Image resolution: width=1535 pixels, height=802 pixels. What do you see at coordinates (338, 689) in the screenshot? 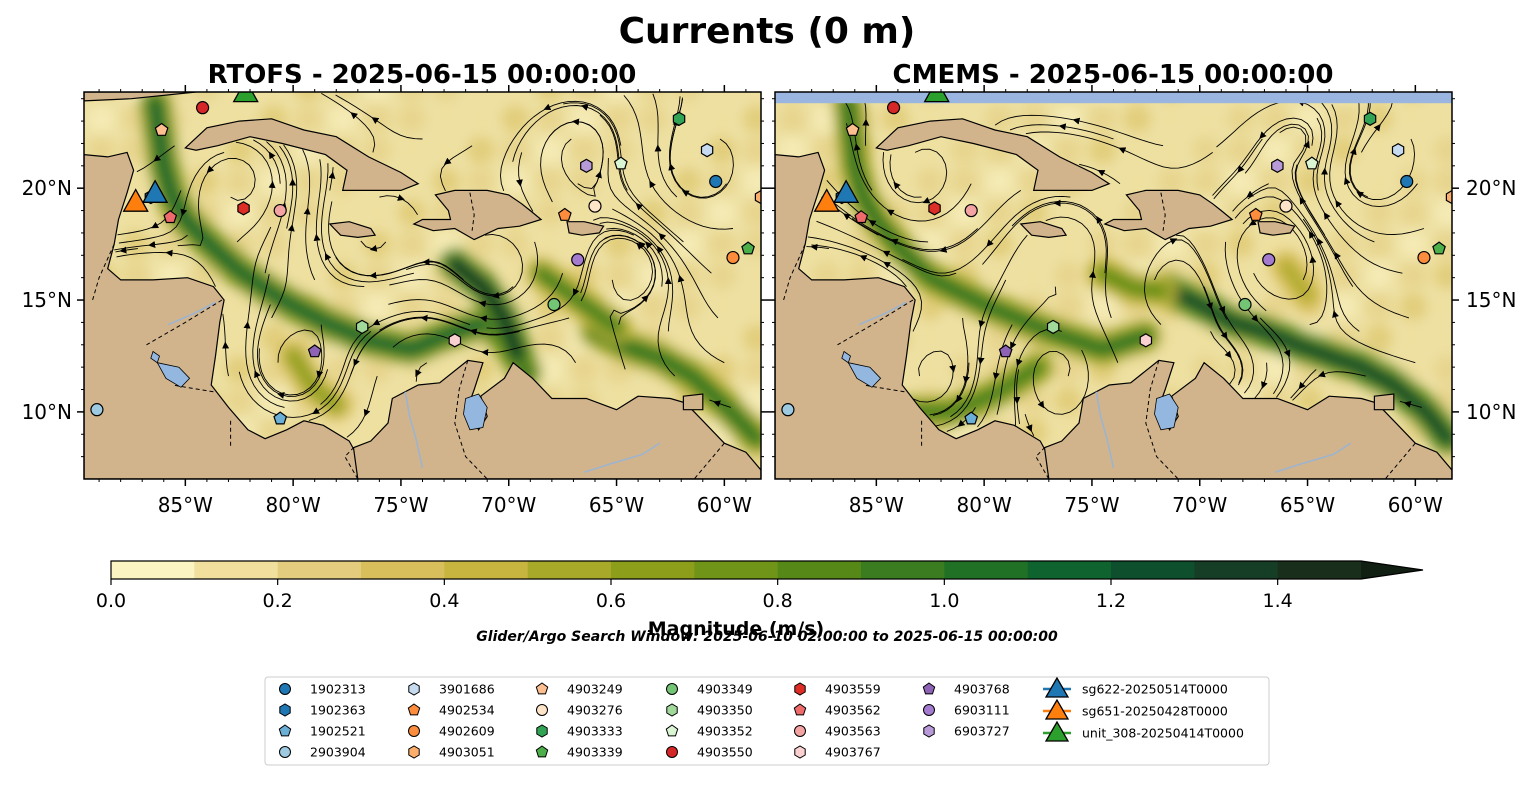
I see `legend-label: 1902313` at bounding box center [338, 689].